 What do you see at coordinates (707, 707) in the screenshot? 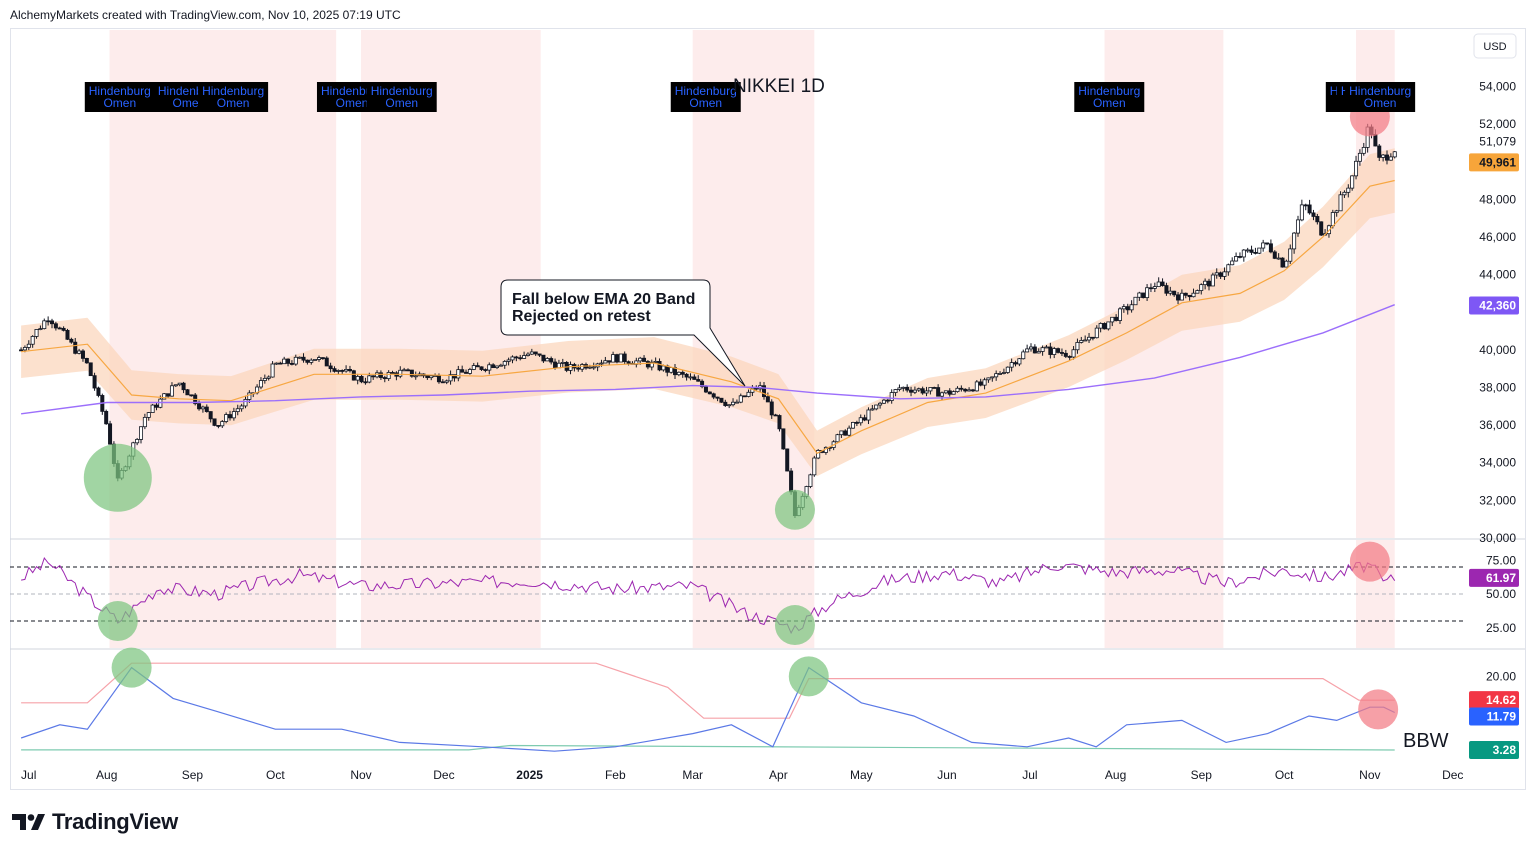
I see `bbw-panel` at bounding box center [707, 707].